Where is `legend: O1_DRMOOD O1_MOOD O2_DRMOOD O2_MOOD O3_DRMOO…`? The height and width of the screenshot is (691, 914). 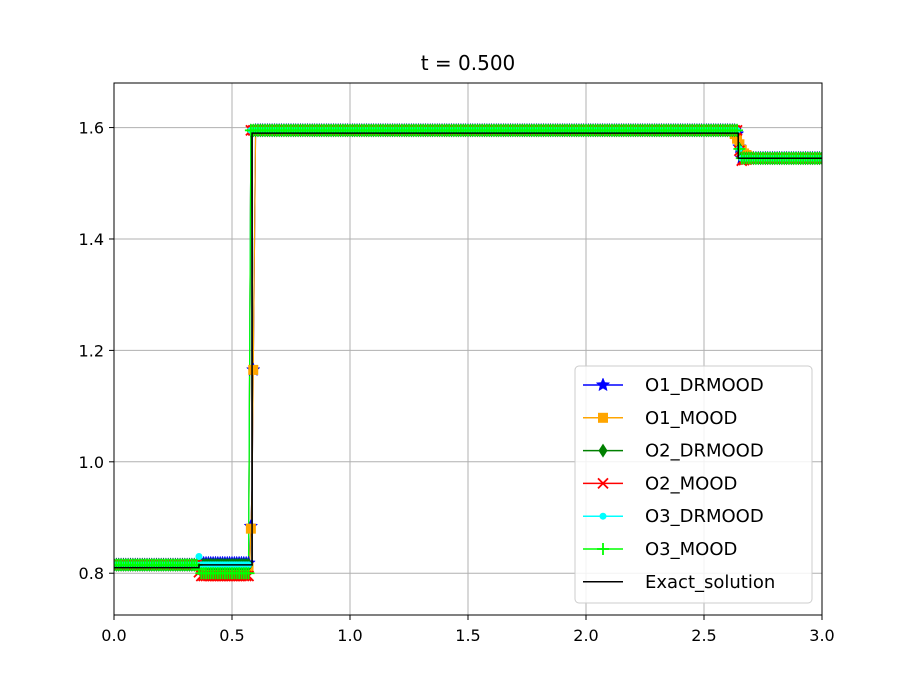
legend: O1_DRMOOD O1_MOOD O2_DRMOOD O2_MOOD O3_DRMOO… is located at coordinates (693, 484).